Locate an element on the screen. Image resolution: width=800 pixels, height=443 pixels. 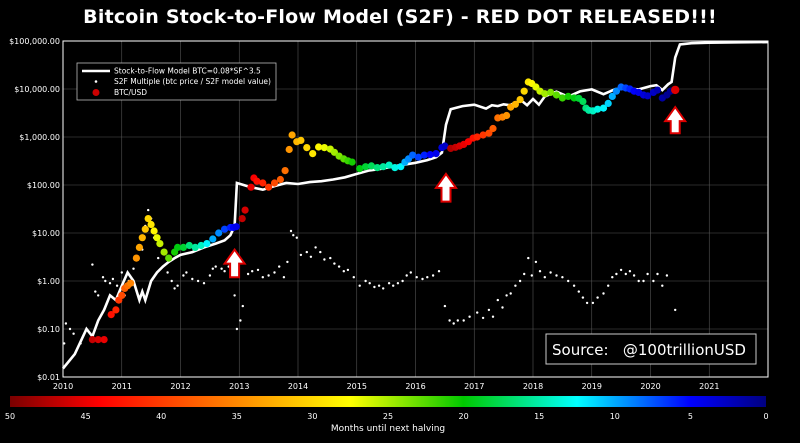
colorbar-tick-label: 15 is located at coordinates (539, 416).